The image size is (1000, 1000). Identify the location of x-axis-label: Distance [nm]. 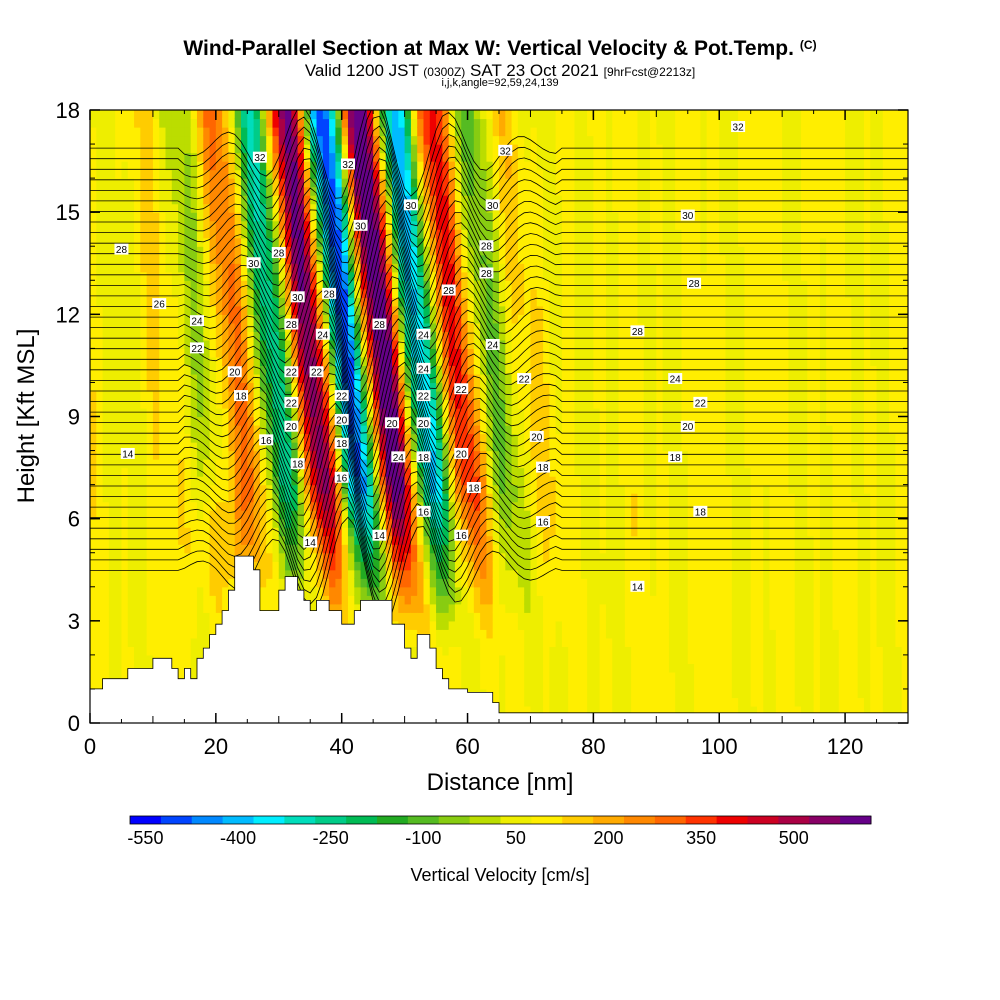
(500, 782).